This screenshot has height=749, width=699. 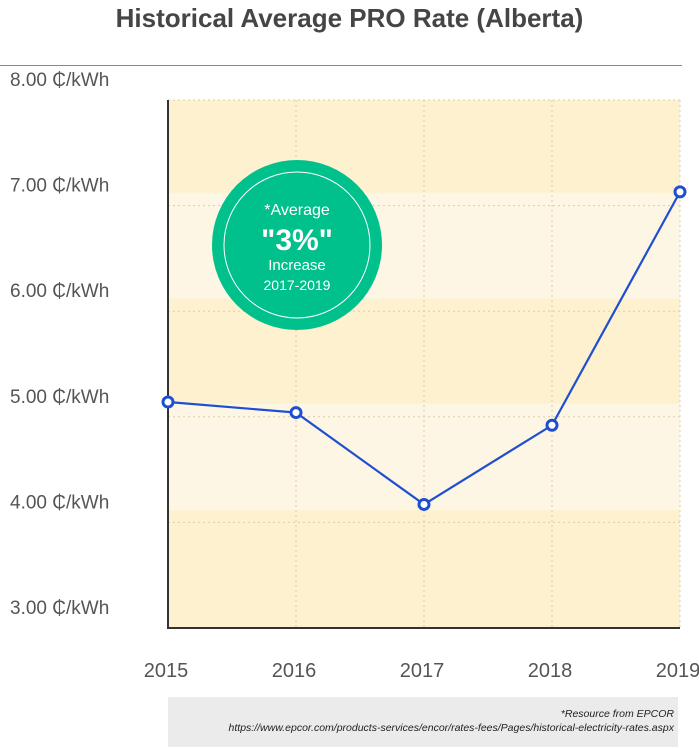 I want to click on title-divider, so click(x=341, y=65).